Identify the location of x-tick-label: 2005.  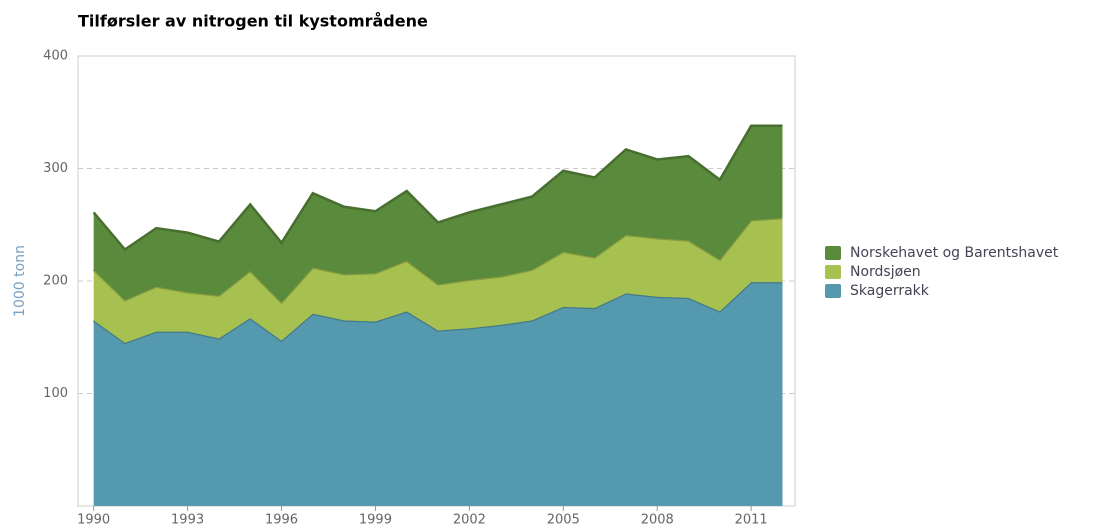
(563, 520).